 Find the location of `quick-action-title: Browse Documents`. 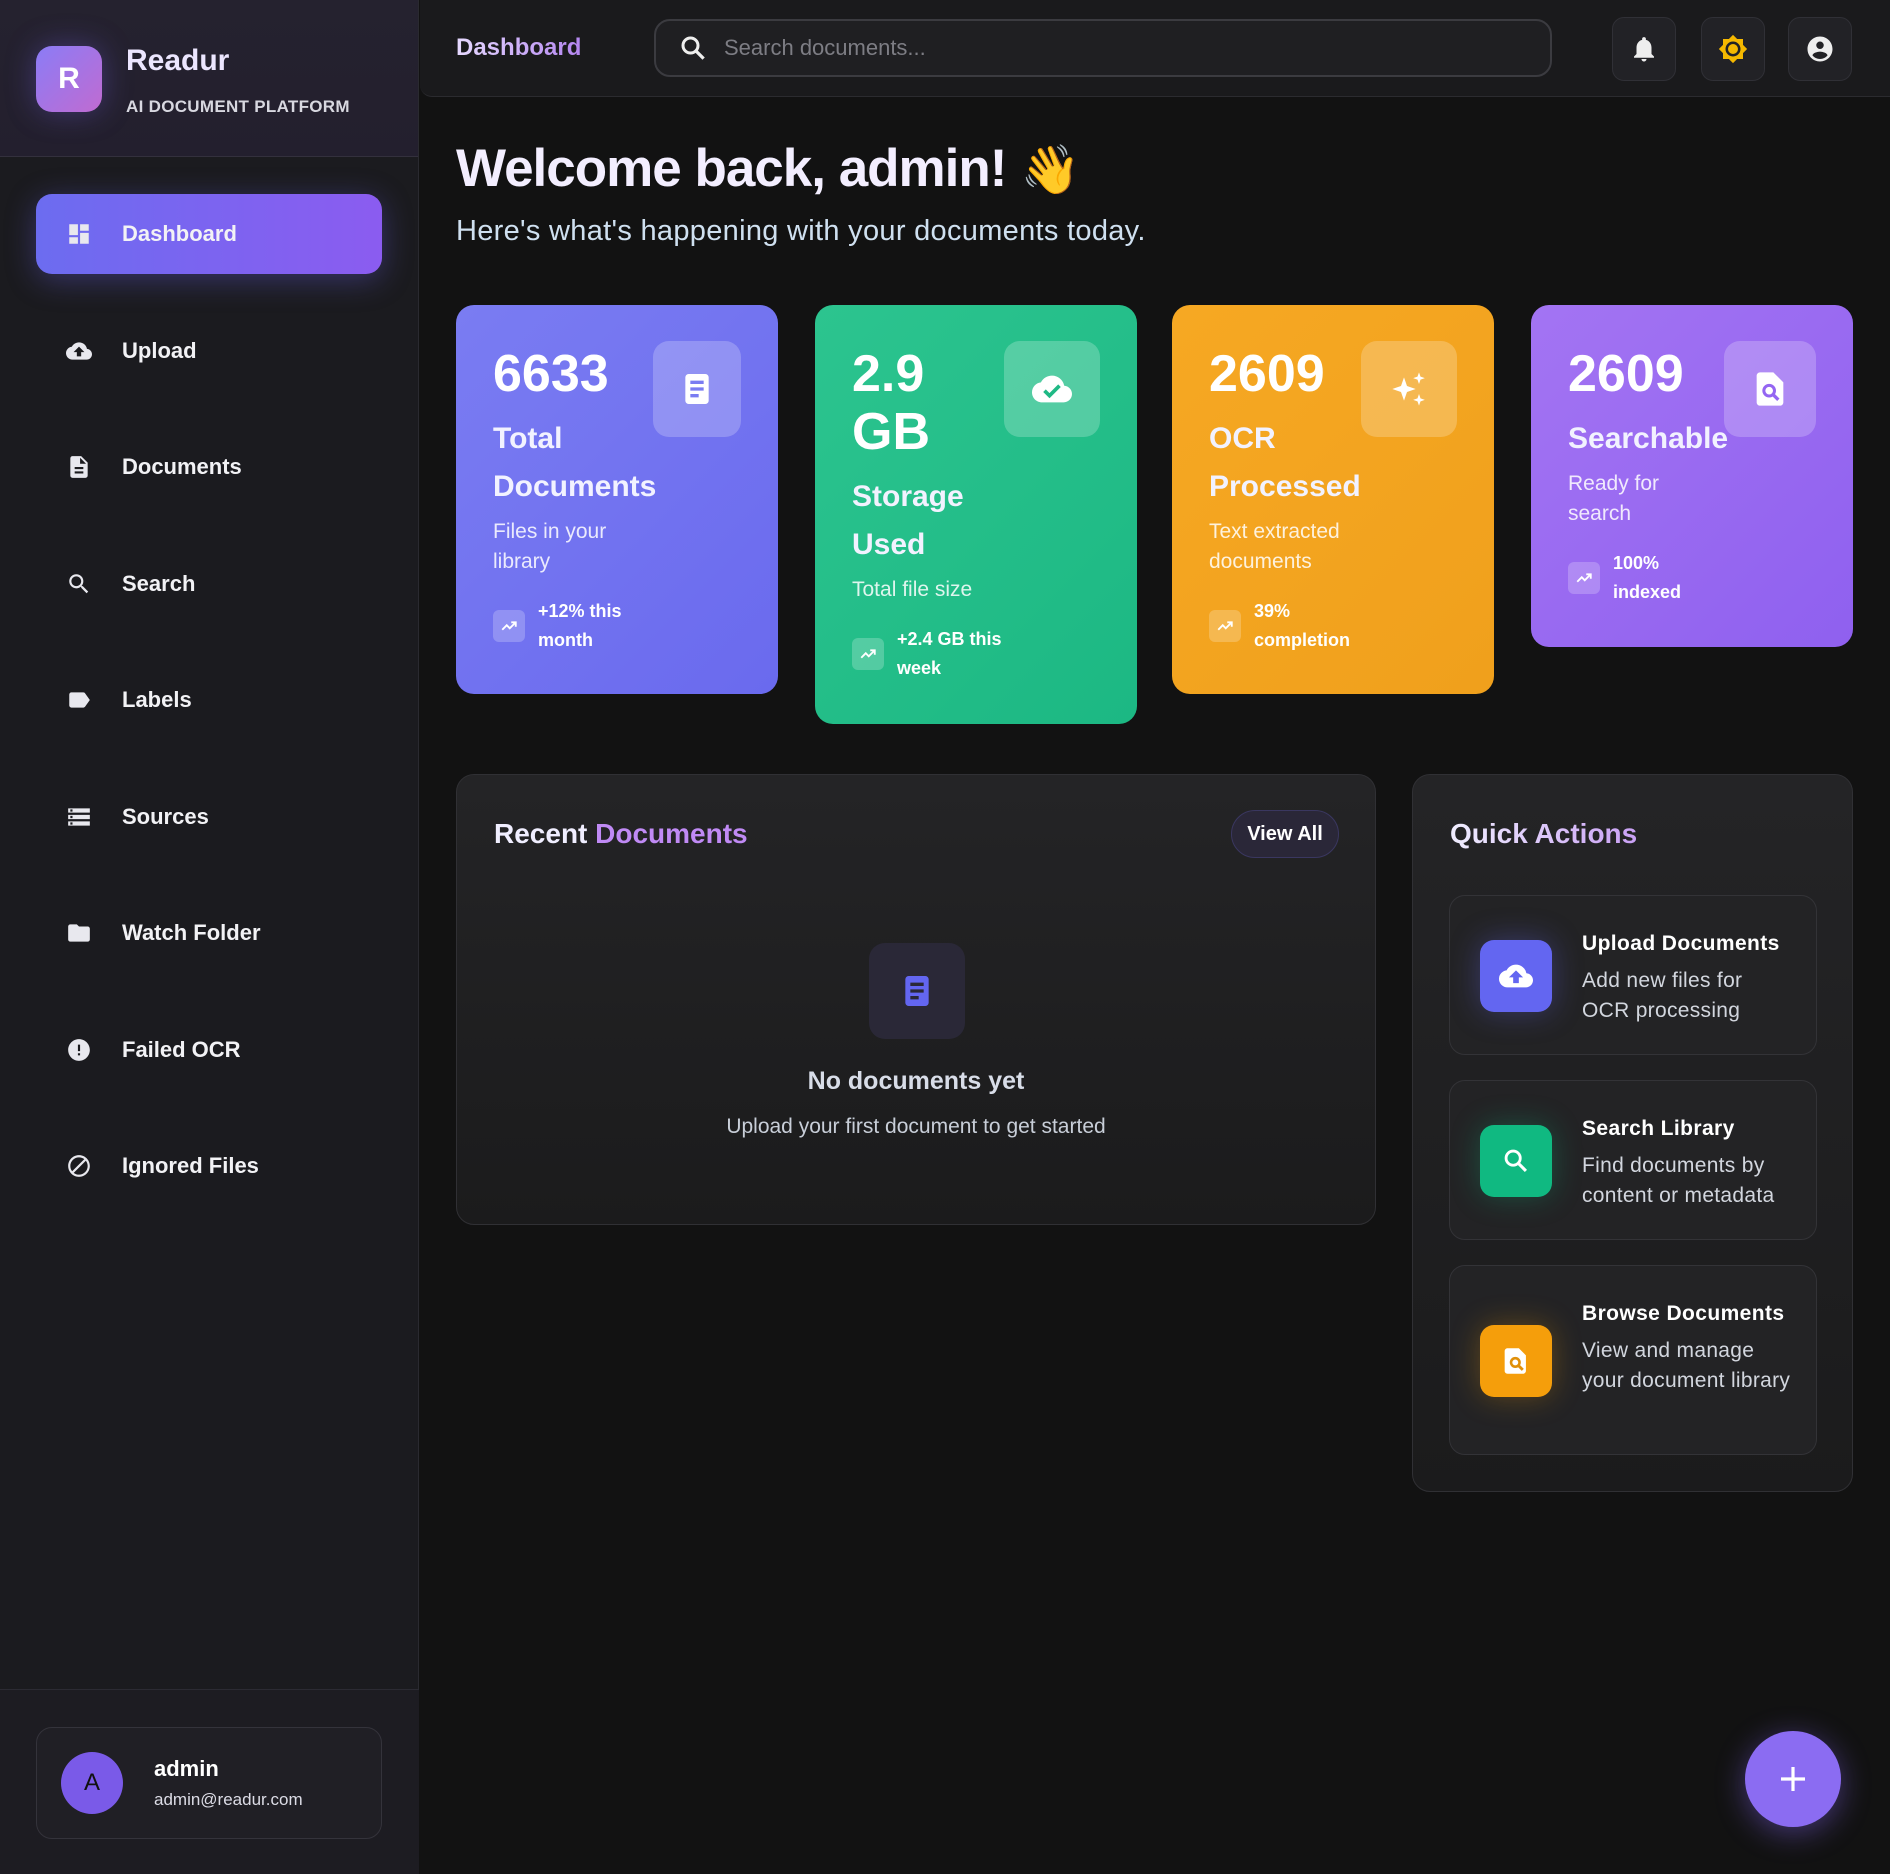

quick-action-title: Browse Documents is located at coordinates (1683, 1313).